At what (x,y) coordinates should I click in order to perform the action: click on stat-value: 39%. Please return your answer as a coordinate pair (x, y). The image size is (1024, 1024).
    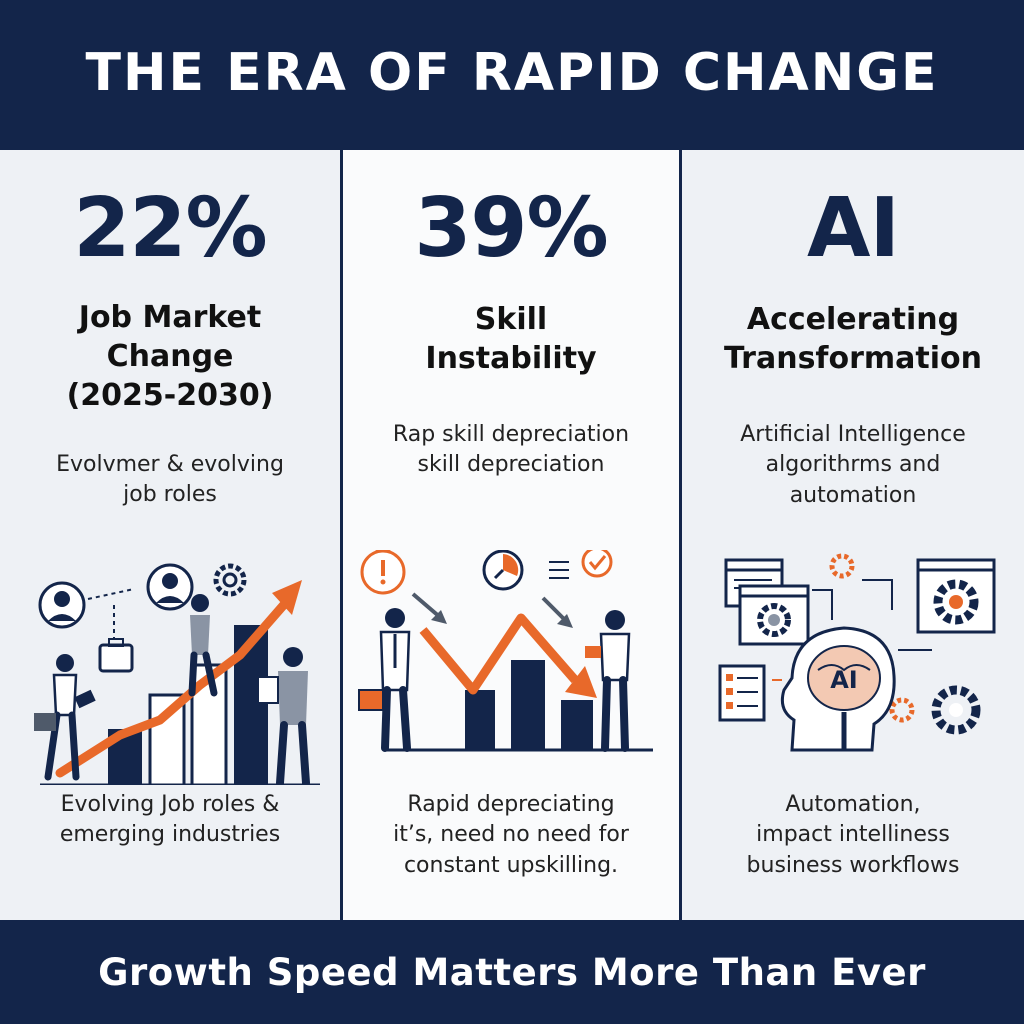
    Looking at the image, I should click on (511, 228).